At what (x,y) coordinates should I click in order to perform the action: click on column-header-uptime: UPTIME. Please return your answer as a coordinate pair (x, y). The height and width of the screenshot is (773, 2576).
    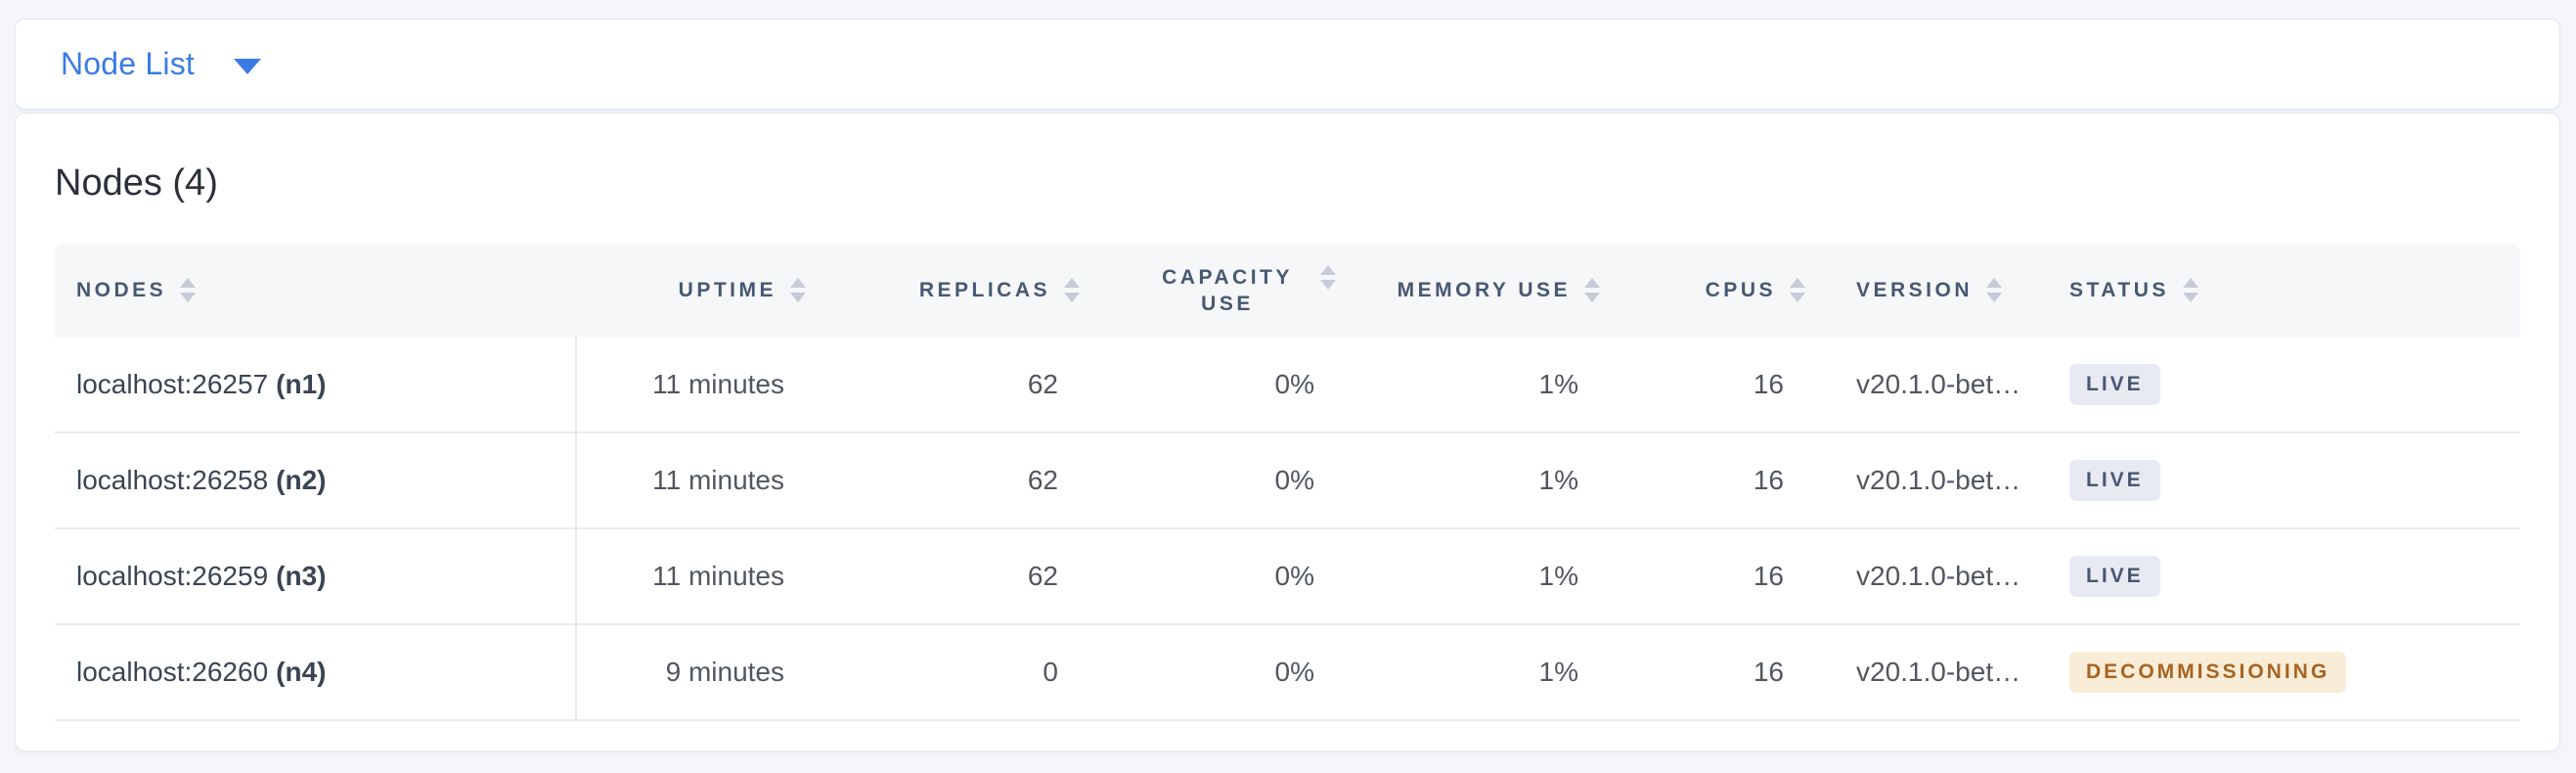
    Looking at the image, I should click on (694, 290).